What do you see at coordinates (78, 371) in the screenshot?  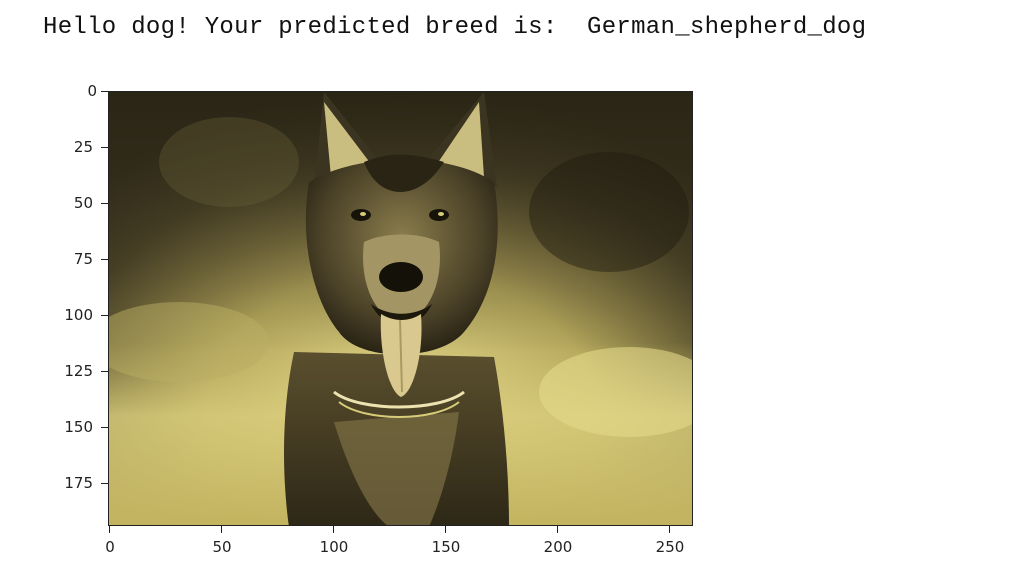 I see `y-tick-label: 125` at bounding box center [78, 371].